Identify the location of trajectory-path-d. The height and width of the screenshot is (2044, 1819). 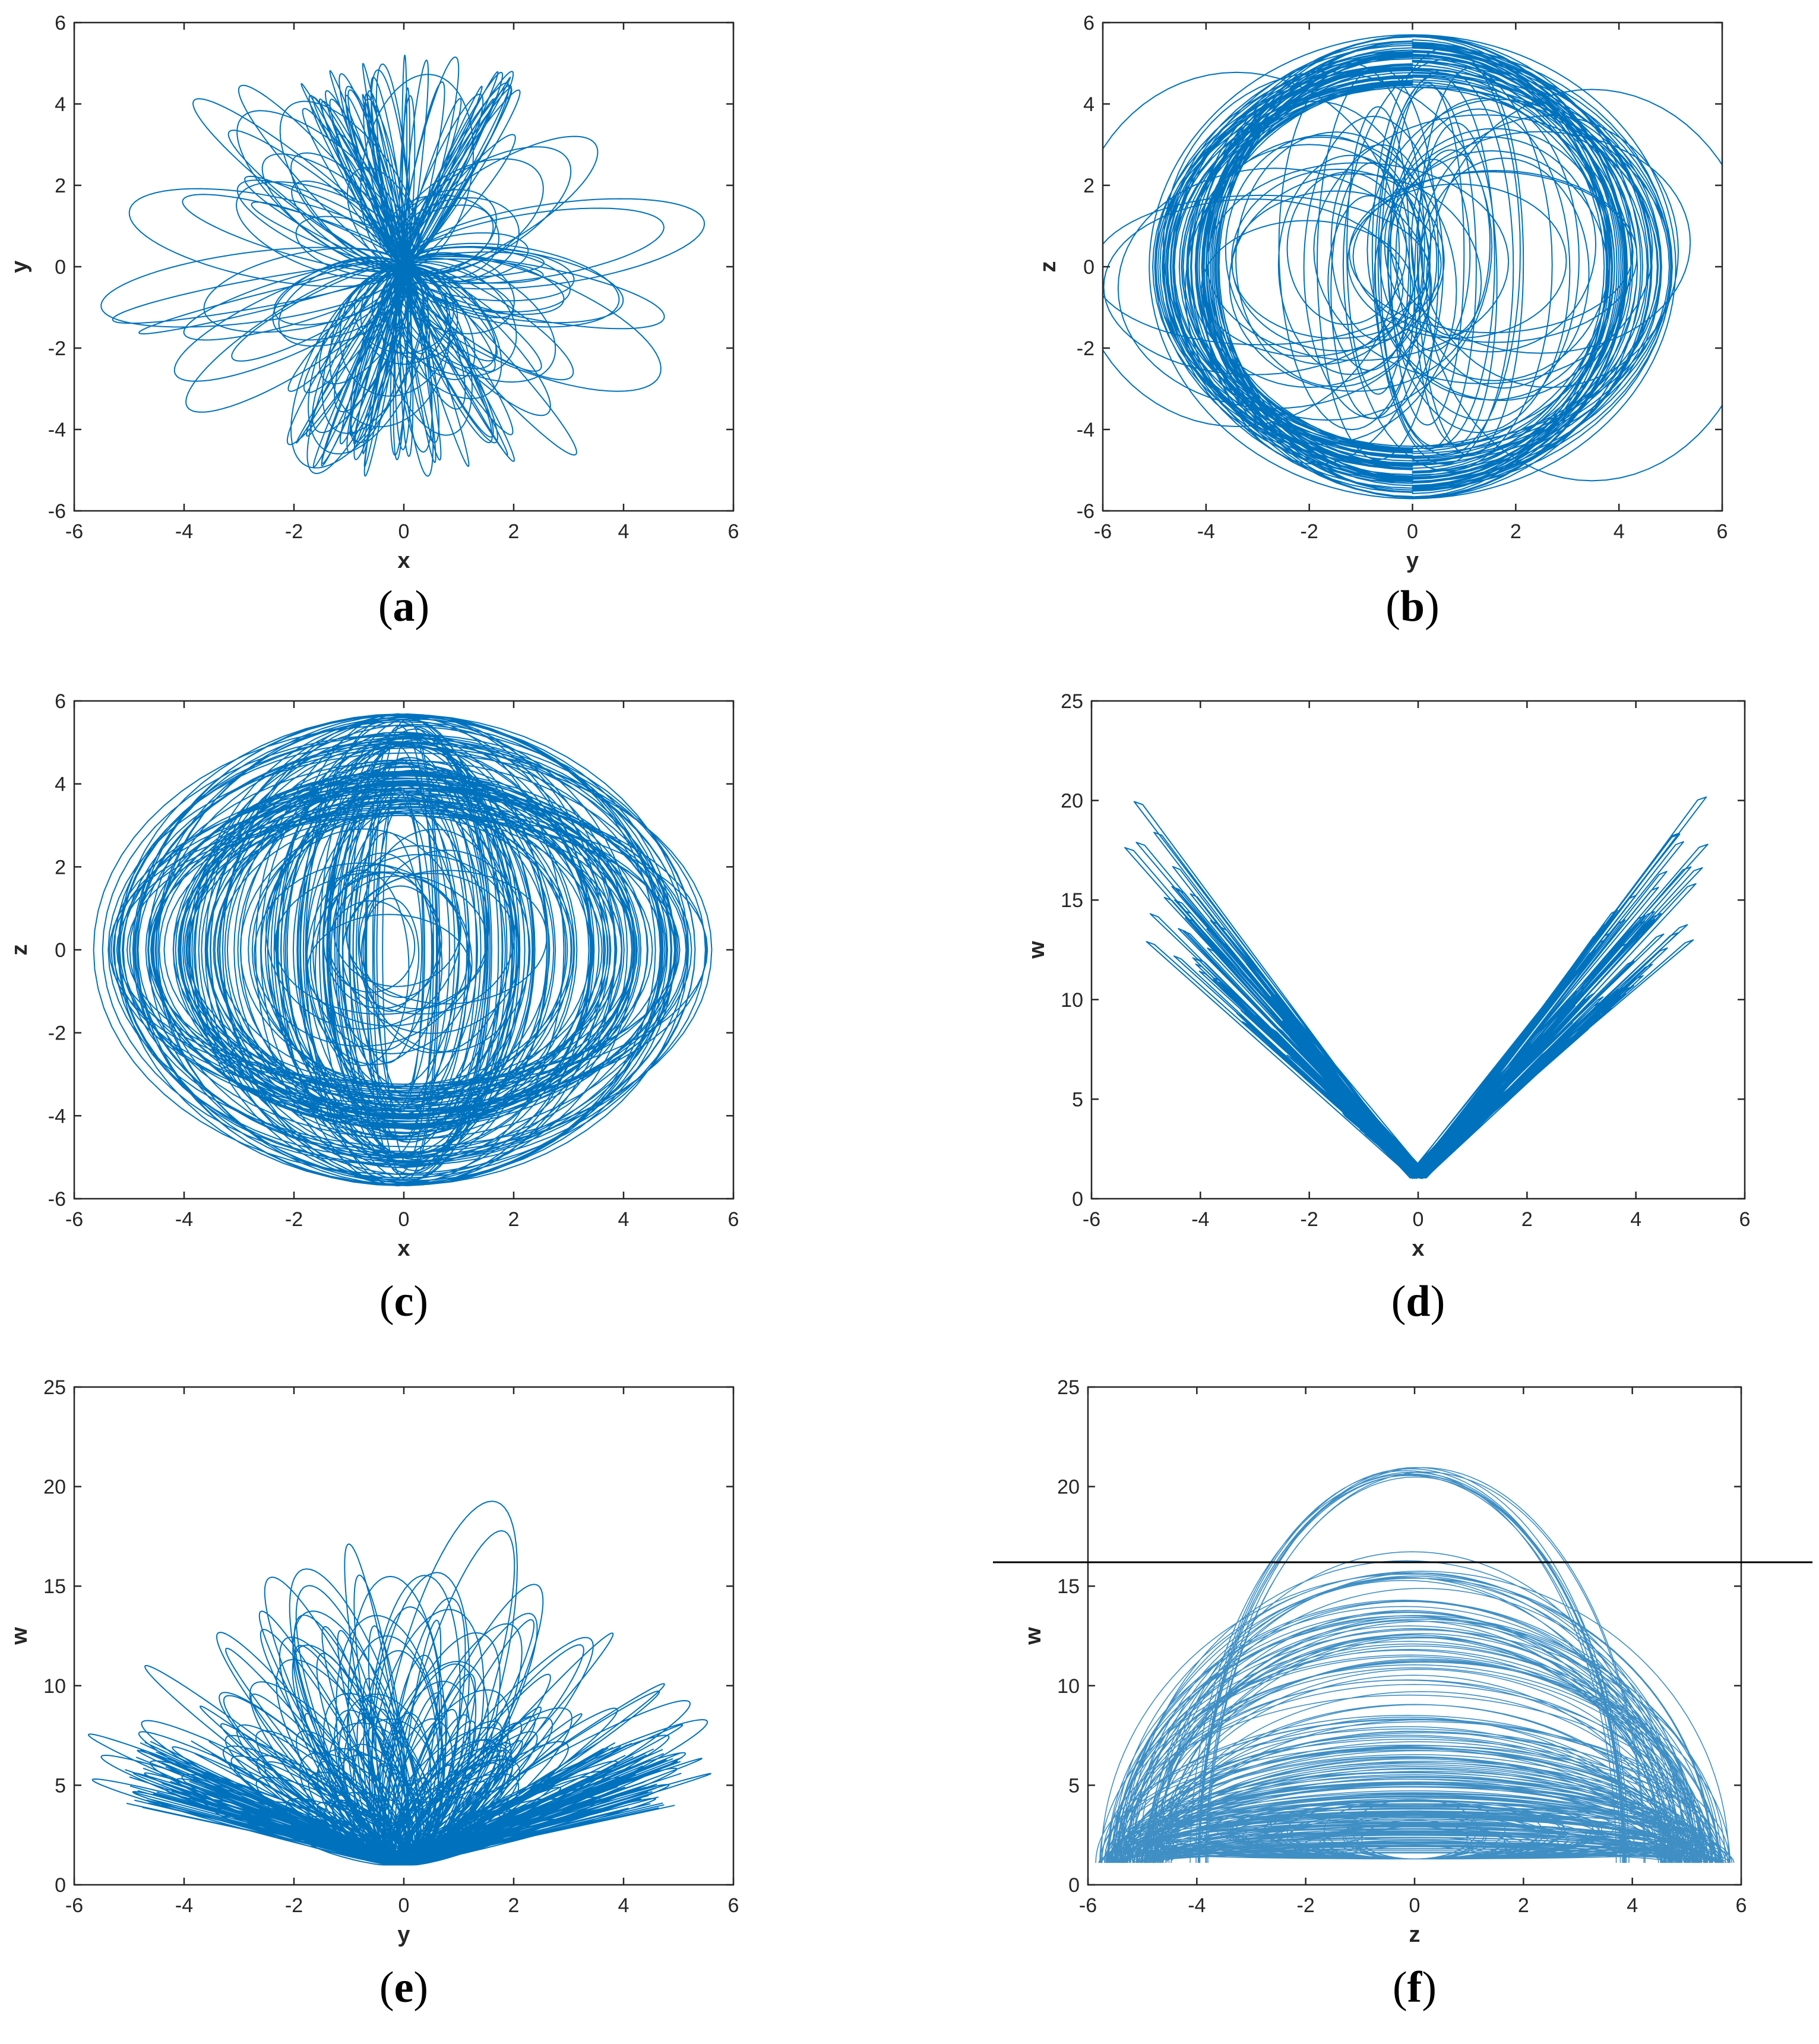
(1416, 988).